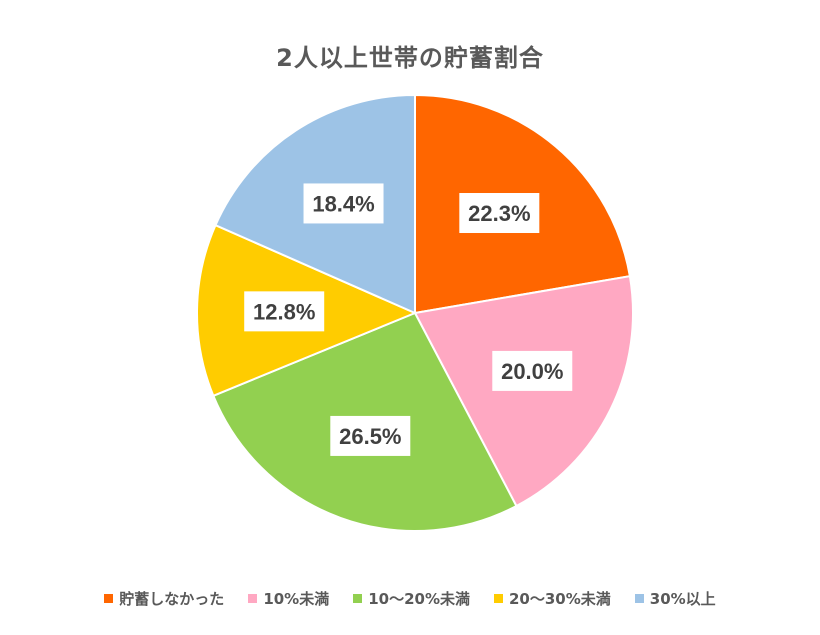 The image size is (820, 635). I want to click on data-label: 12.8%, so click(284, 311).